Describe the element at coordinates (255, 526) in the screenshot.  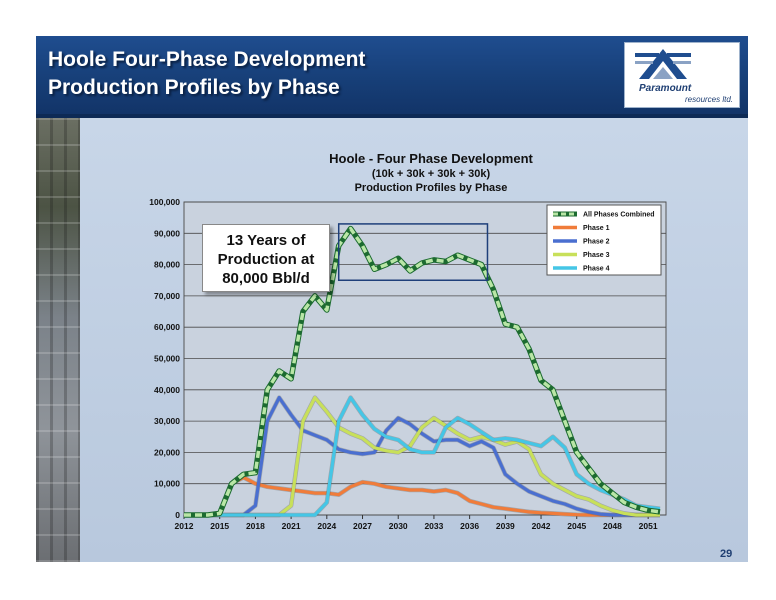
I see `x-tick-label: 2018` at that location.